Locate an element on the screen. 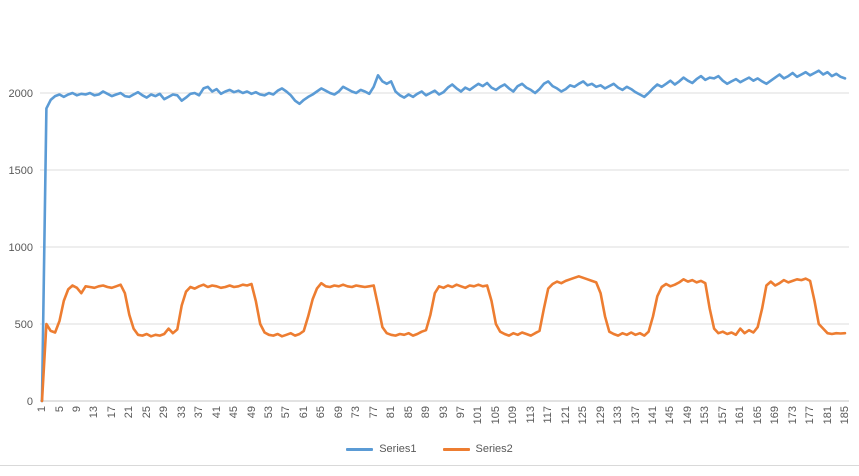 Image resolution: width=859 pixels, height=476 pixels. x-tick-label: 145 is located at coordinates (670, 415).